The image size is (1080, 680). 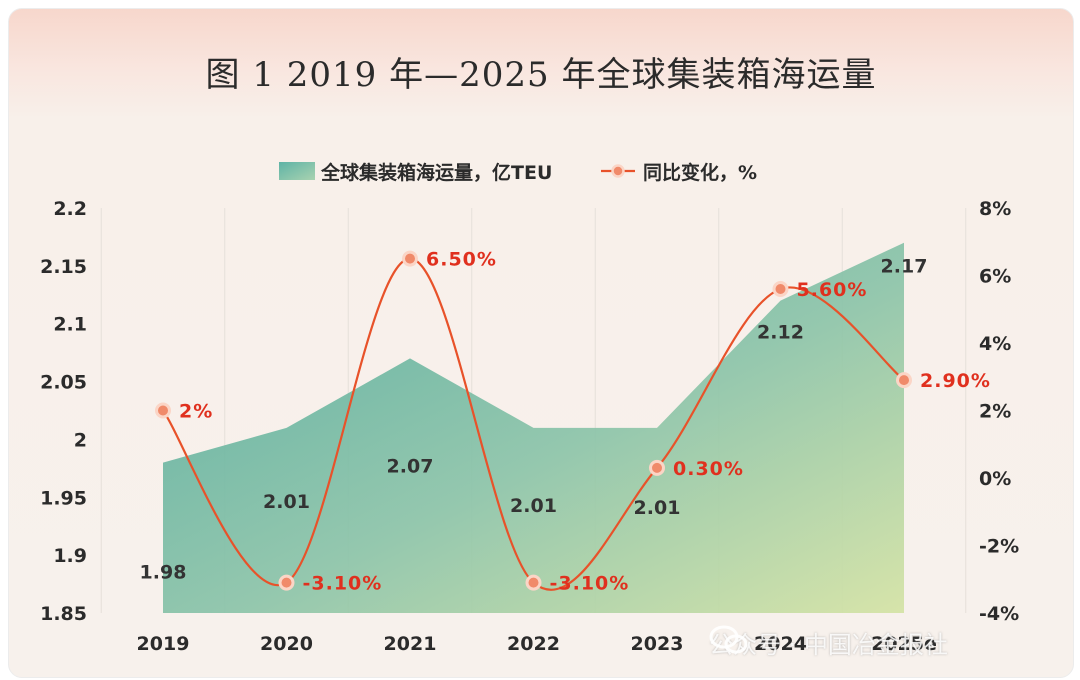 What do you see at coordinates (70, 325) in the screenshot?
I see `y-left-tick: 2.1` at bounding box center [70, 325].